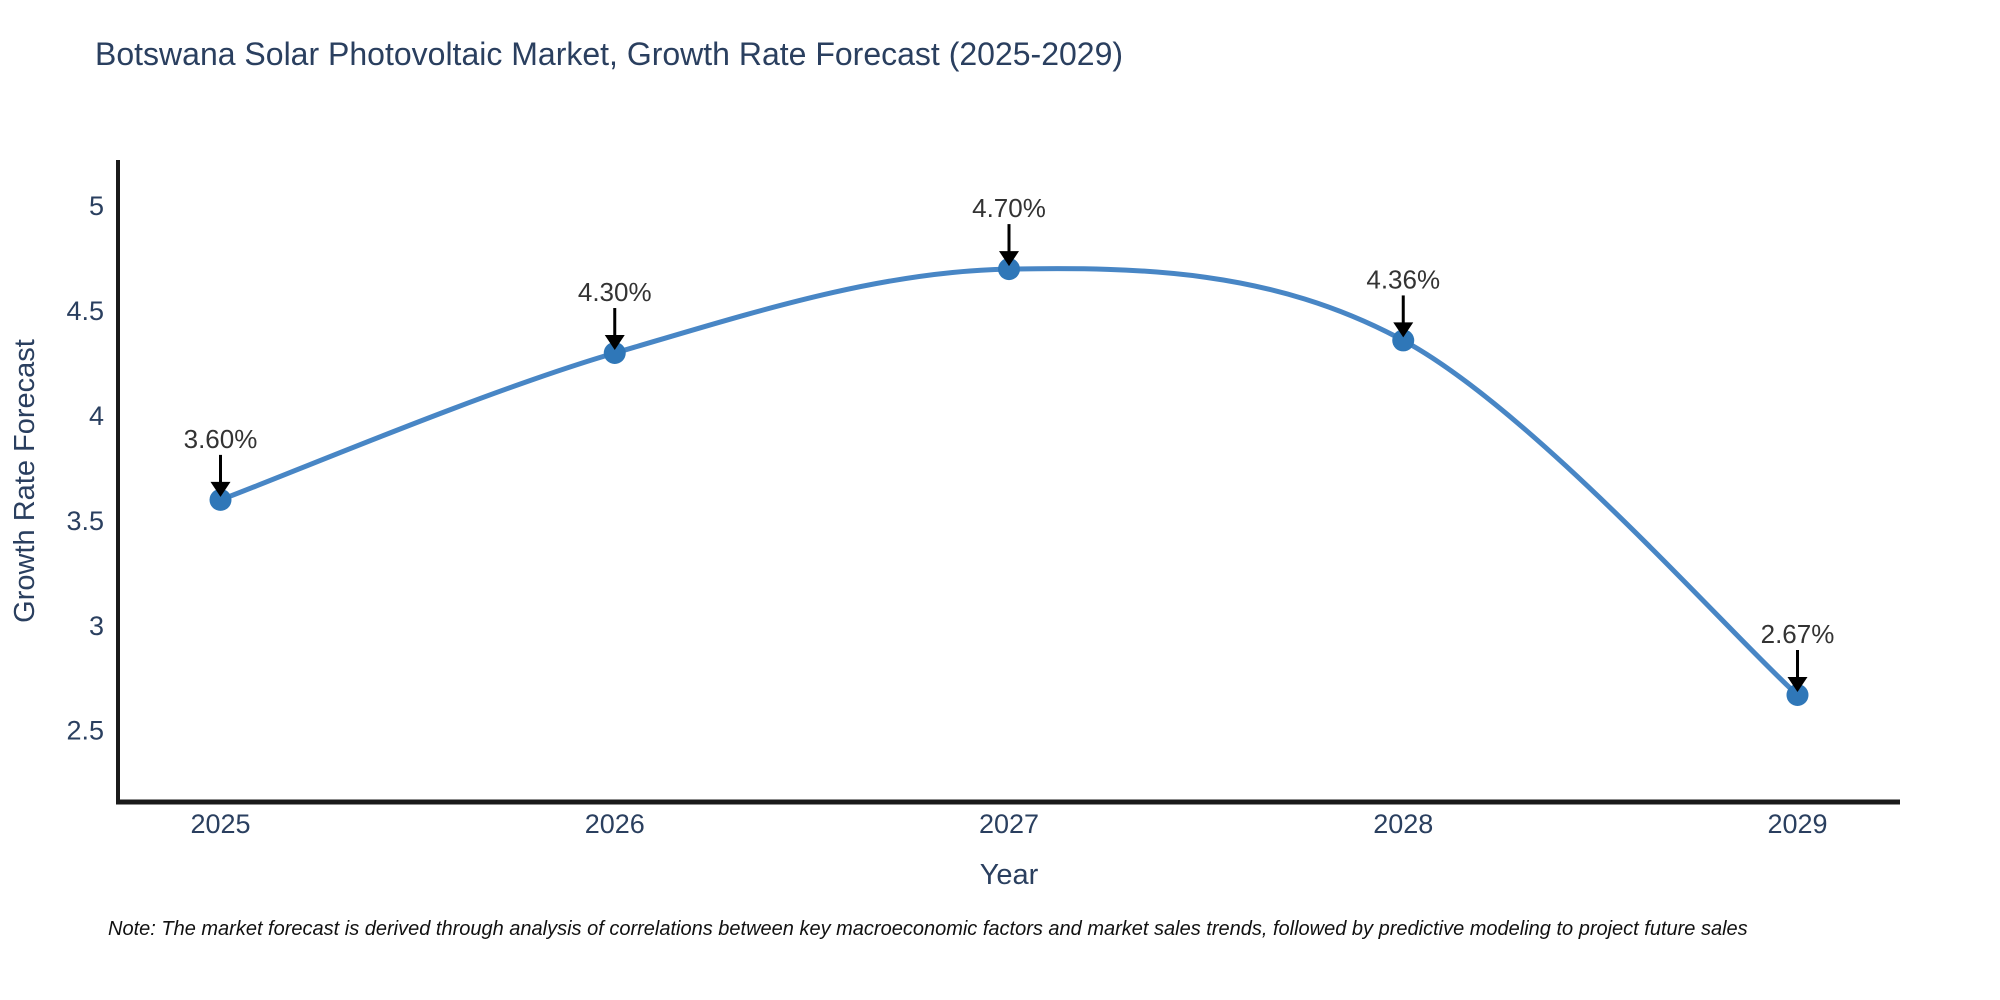  What do you see at coordinates (1403, 340) in the screenshot?
I see `data-point-2028` at bounding box center [1403, 340].